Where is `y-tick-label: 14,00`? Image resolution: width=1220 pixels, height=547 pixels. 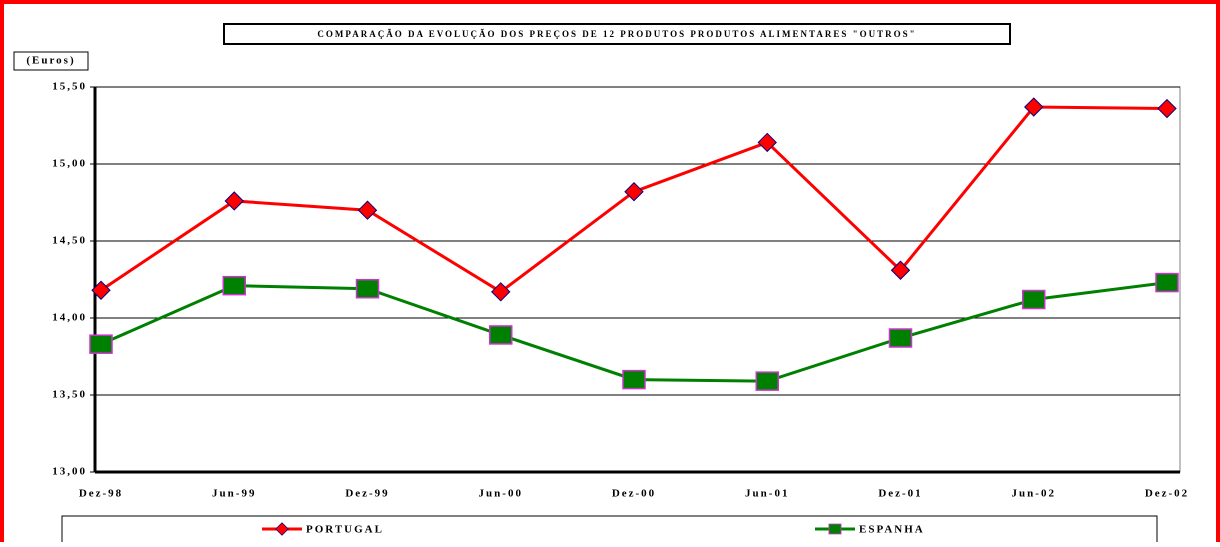
y-tick-label: 14,00 is located at coordinates (69, 318).